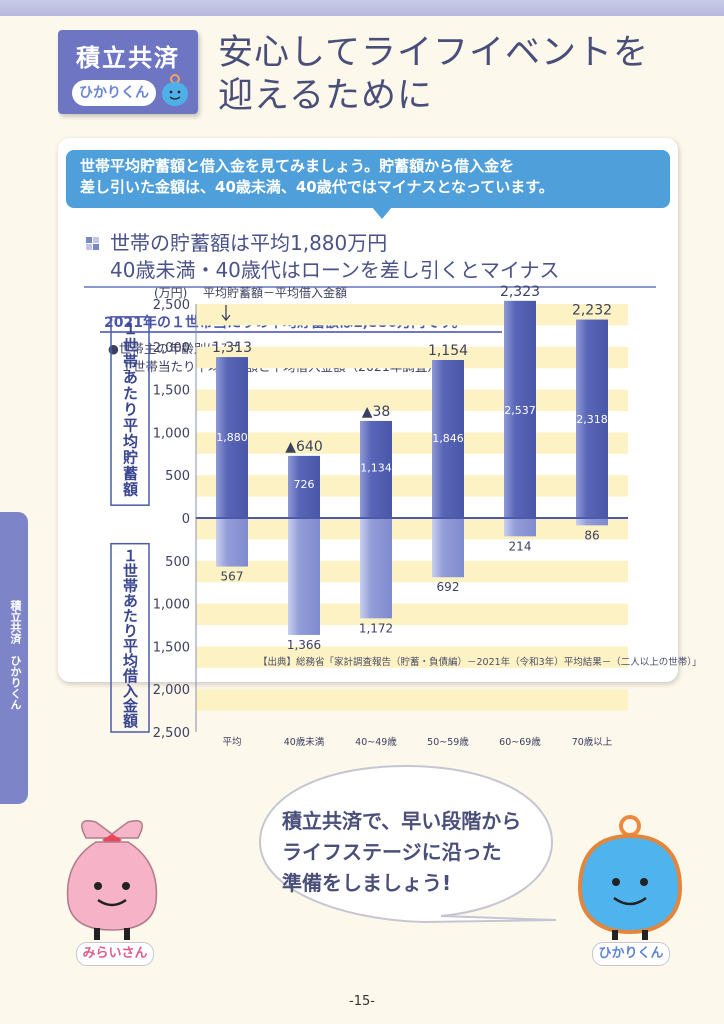 This screenshot has height=1024, width=724. I want to click on mirai-character-icon, so click(112, 880).